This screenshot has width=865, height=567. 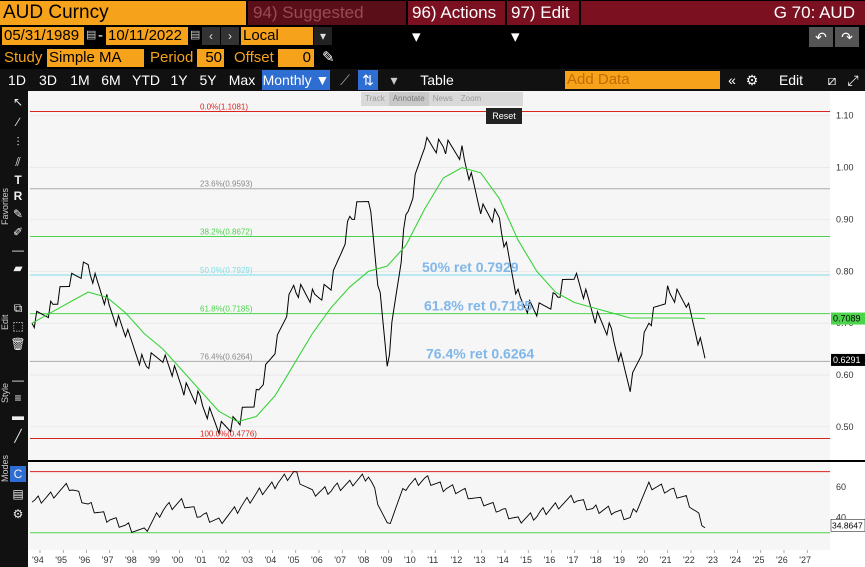 What do you see at coordinates (437, 80) in the screenshot?
I see `table-button: Table` at bounding box center [437, 80].